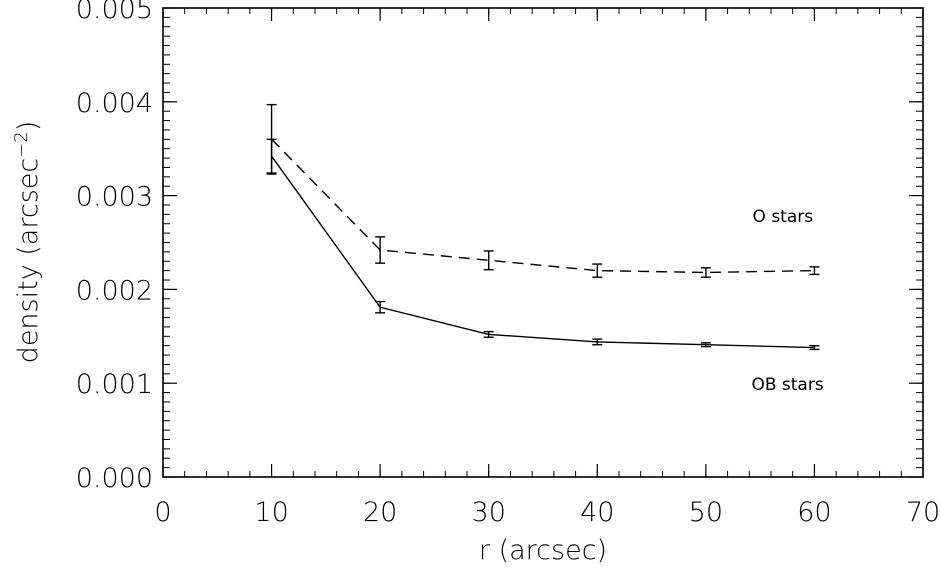 This screenshot has height=567, width=941. I want to click on y-axis-title-exponent: −2, so click(21, 144).